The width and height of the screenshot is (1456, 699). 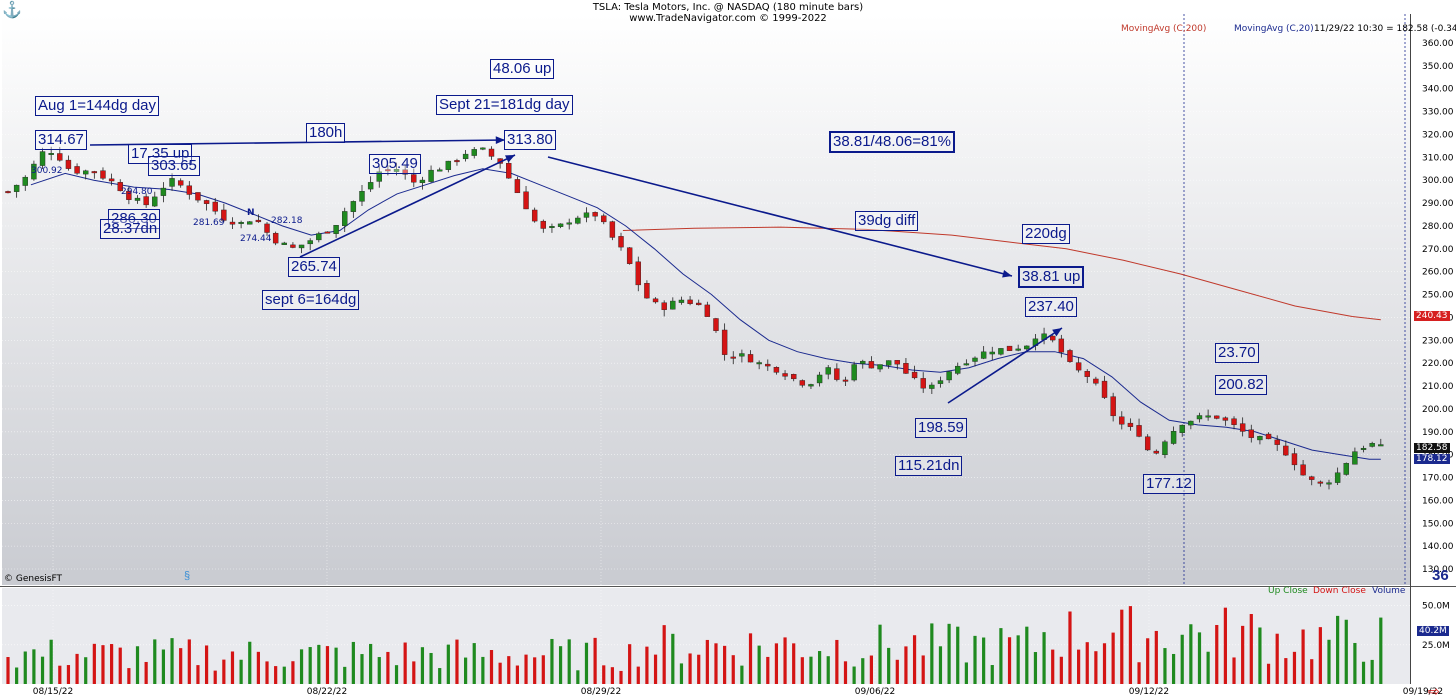 I want to click on y-tick-label: 220.00, so click(x=1438, y=364).